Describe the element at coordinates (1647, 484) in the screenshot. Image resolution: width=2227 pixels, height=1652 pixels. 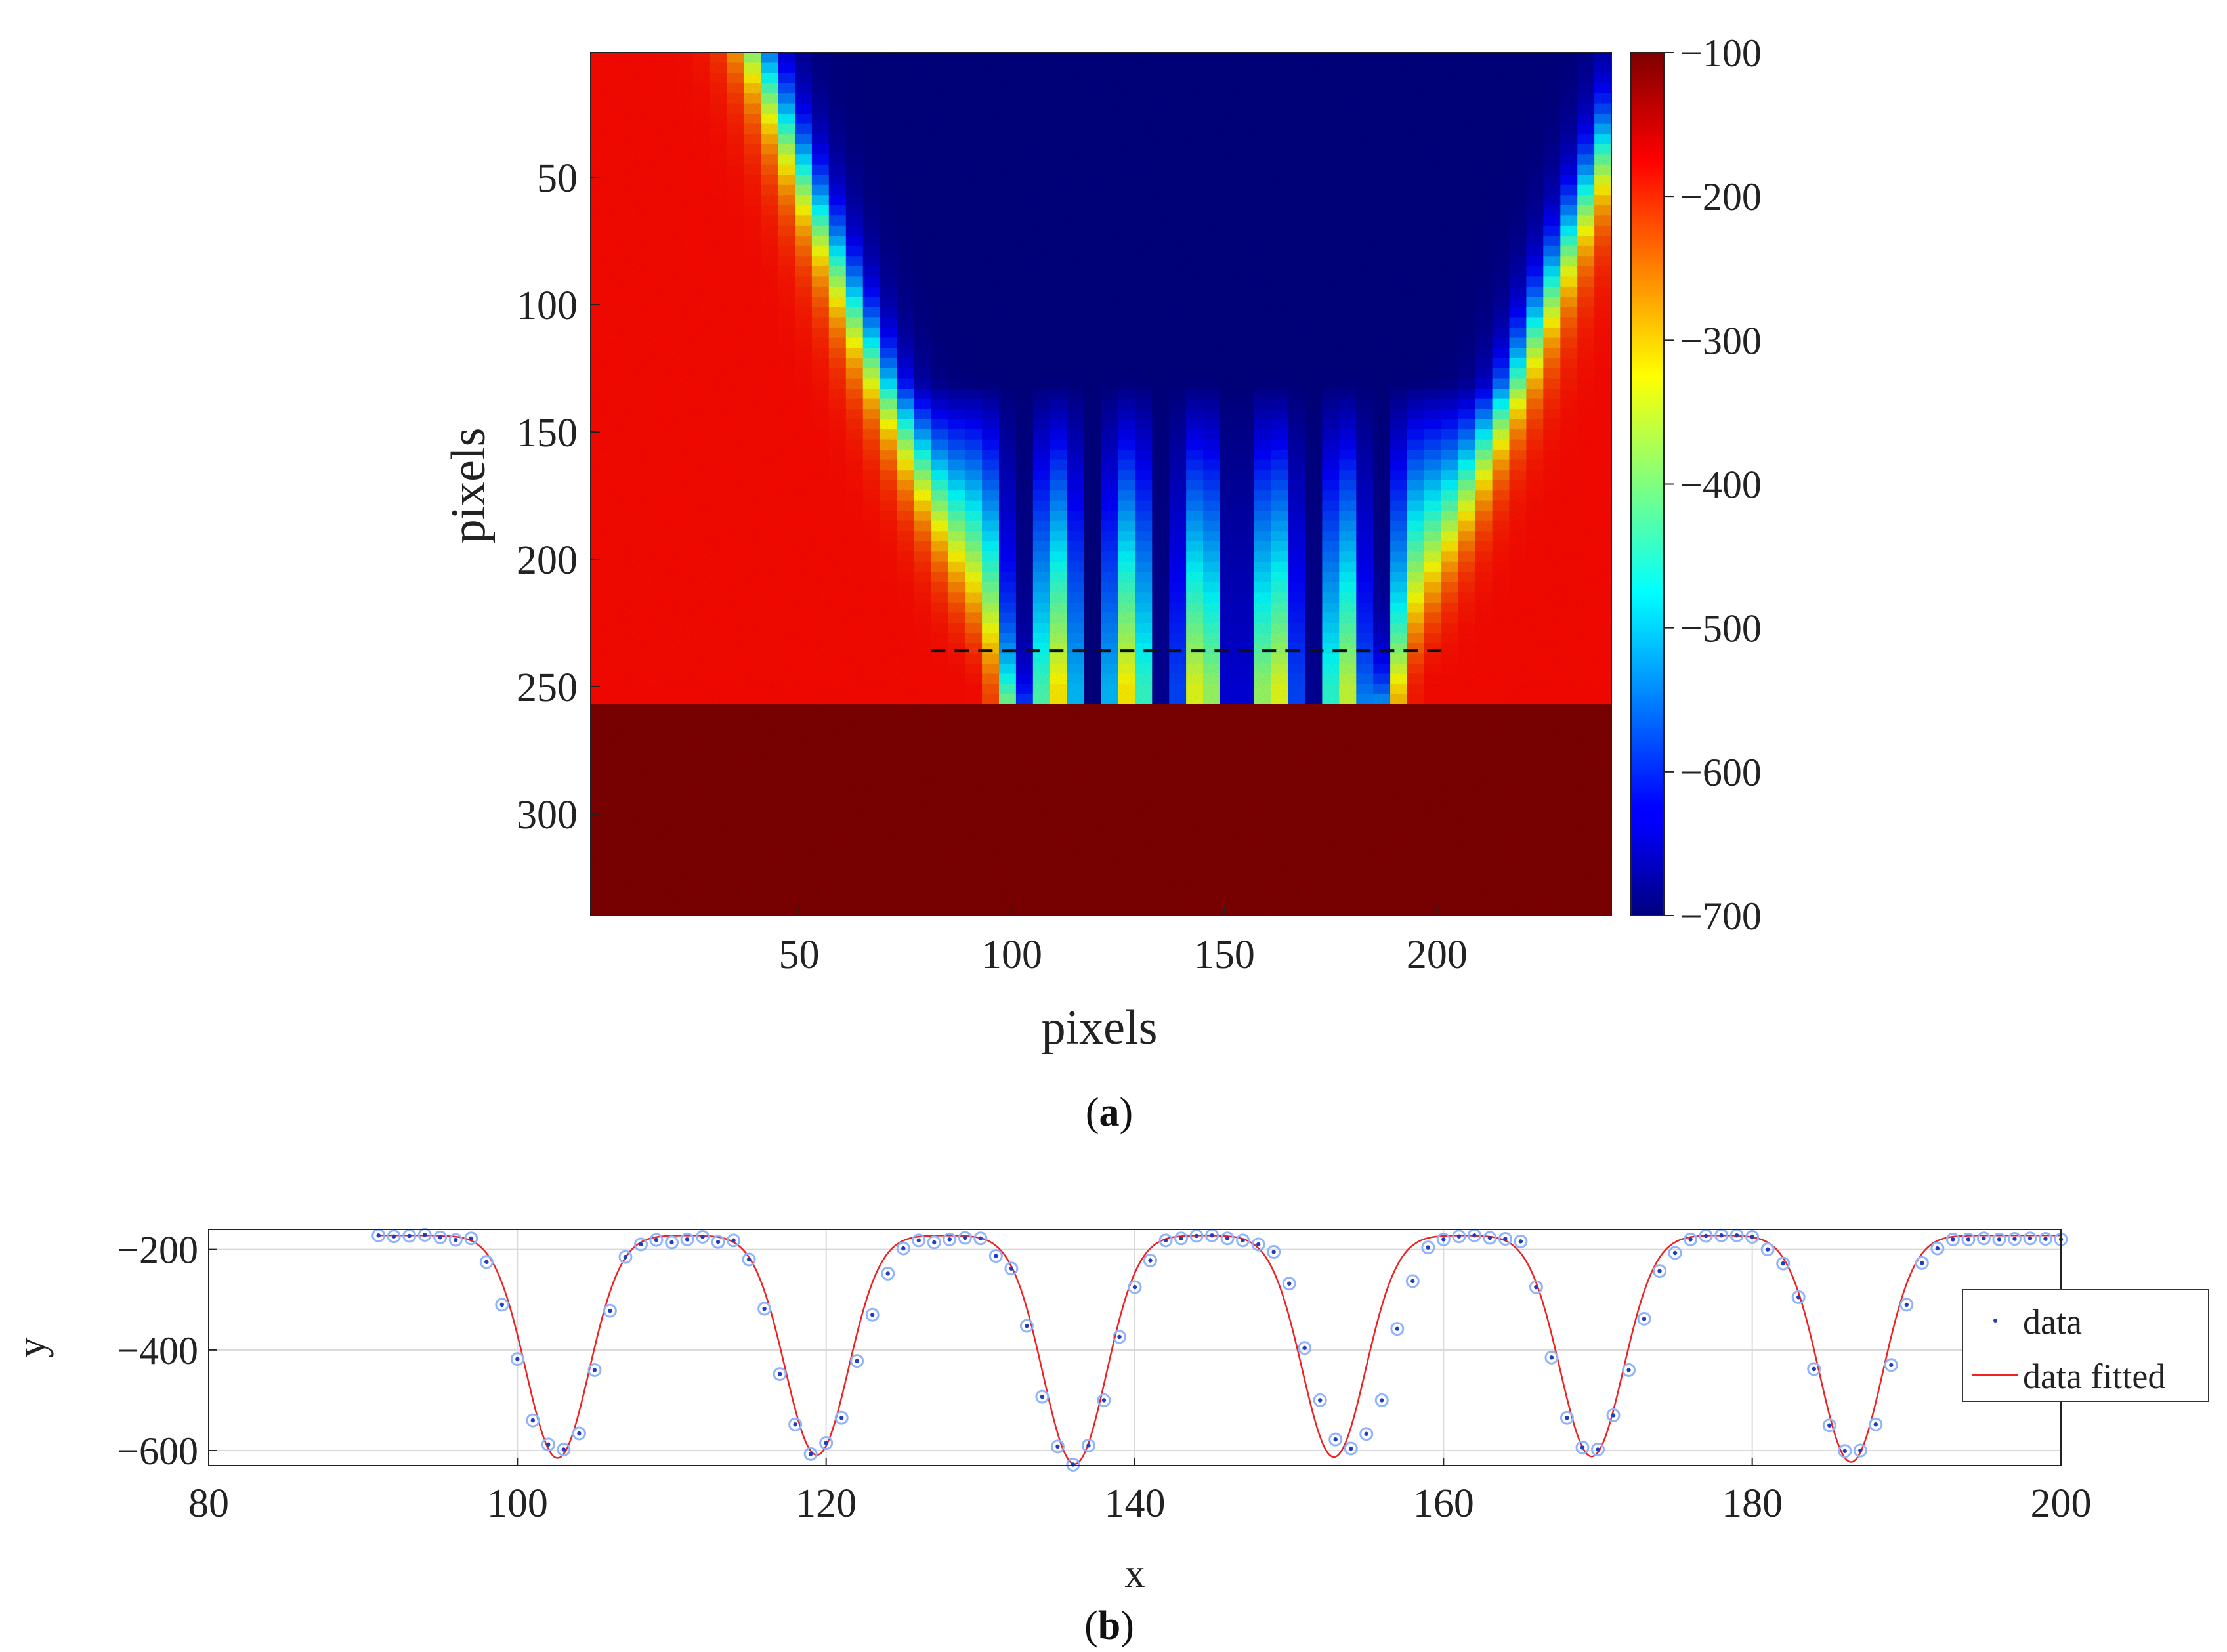
I see `colorbar` at that location.